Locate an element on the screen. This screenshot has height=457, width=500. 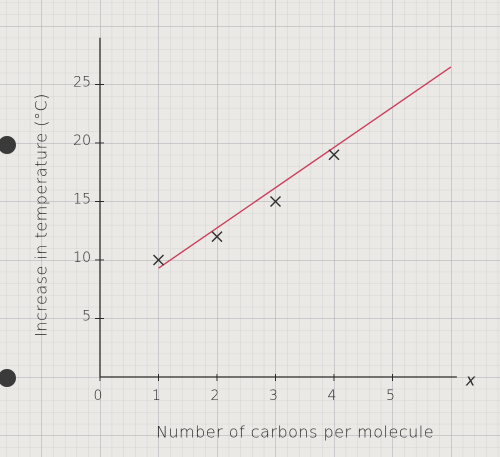
x-tick-label: 0 is located at coordinates (98, 396).